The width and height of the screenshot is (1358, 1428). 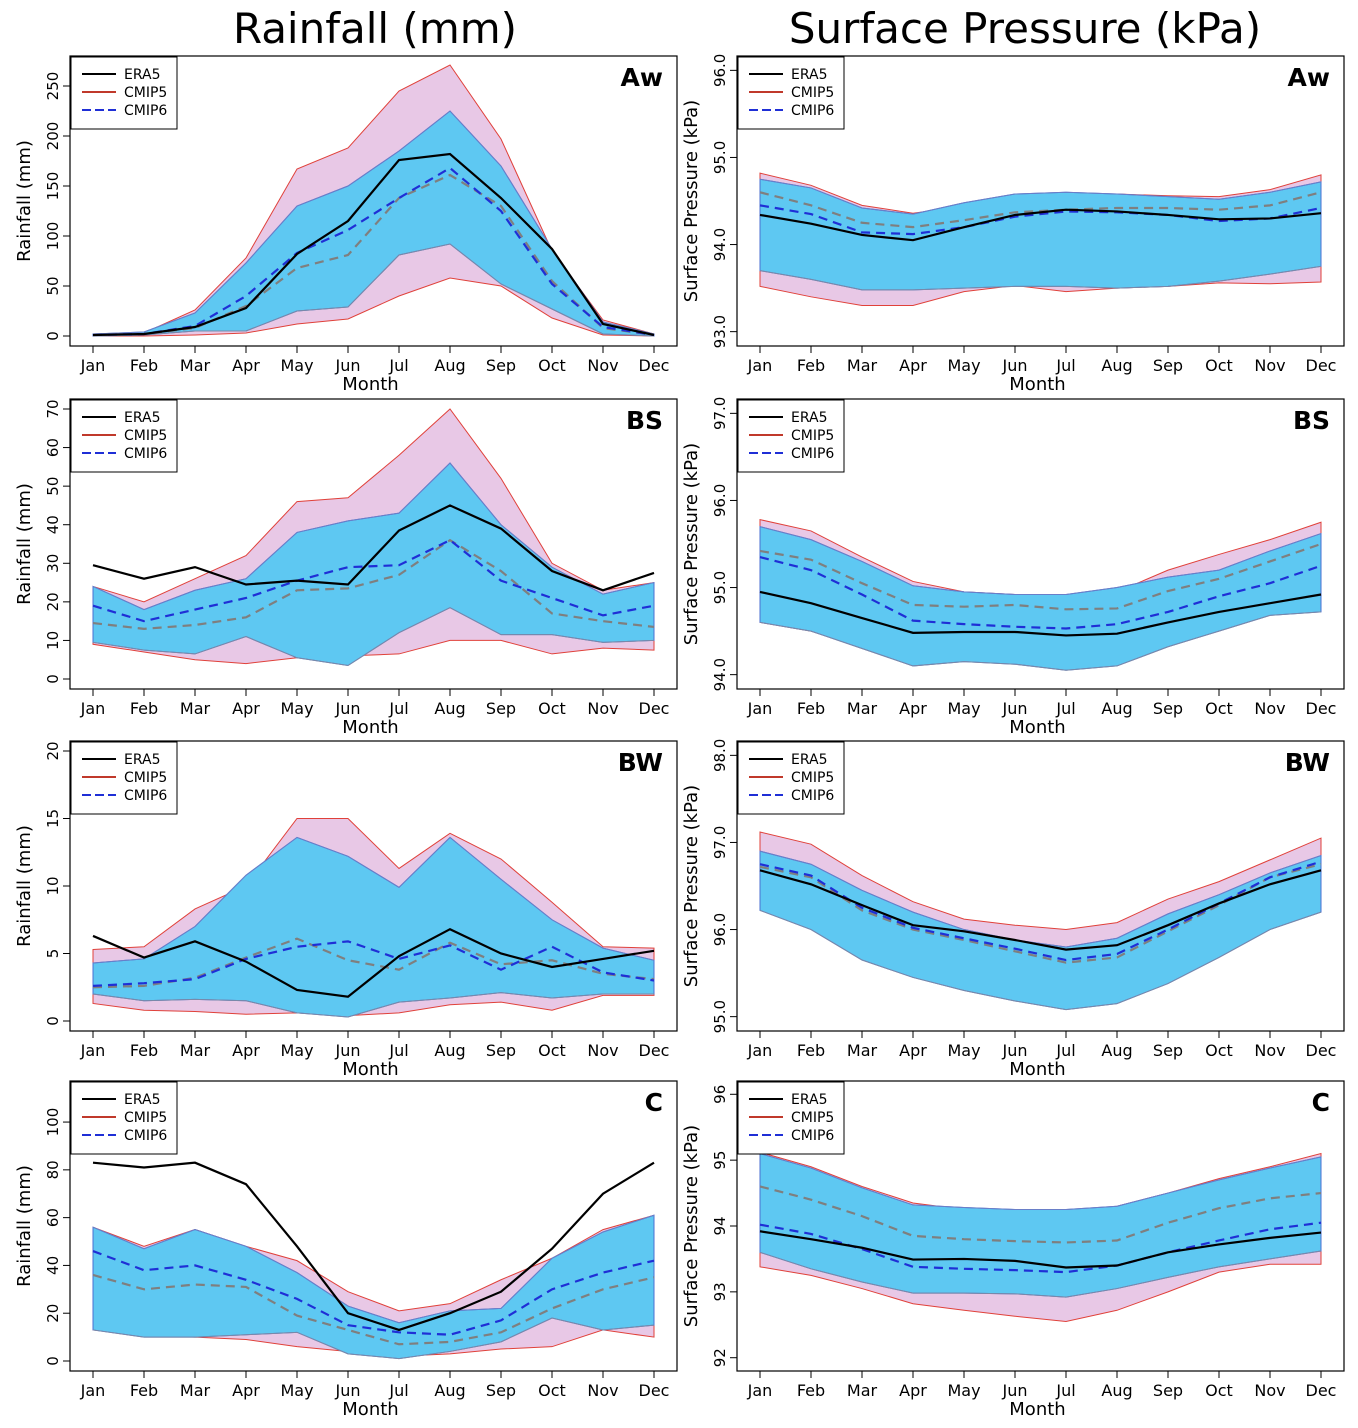 What do you see at coordinates (53, 601) in the screenshot?
I see `y-tick-label: 20` at bounding box center [53, 601].